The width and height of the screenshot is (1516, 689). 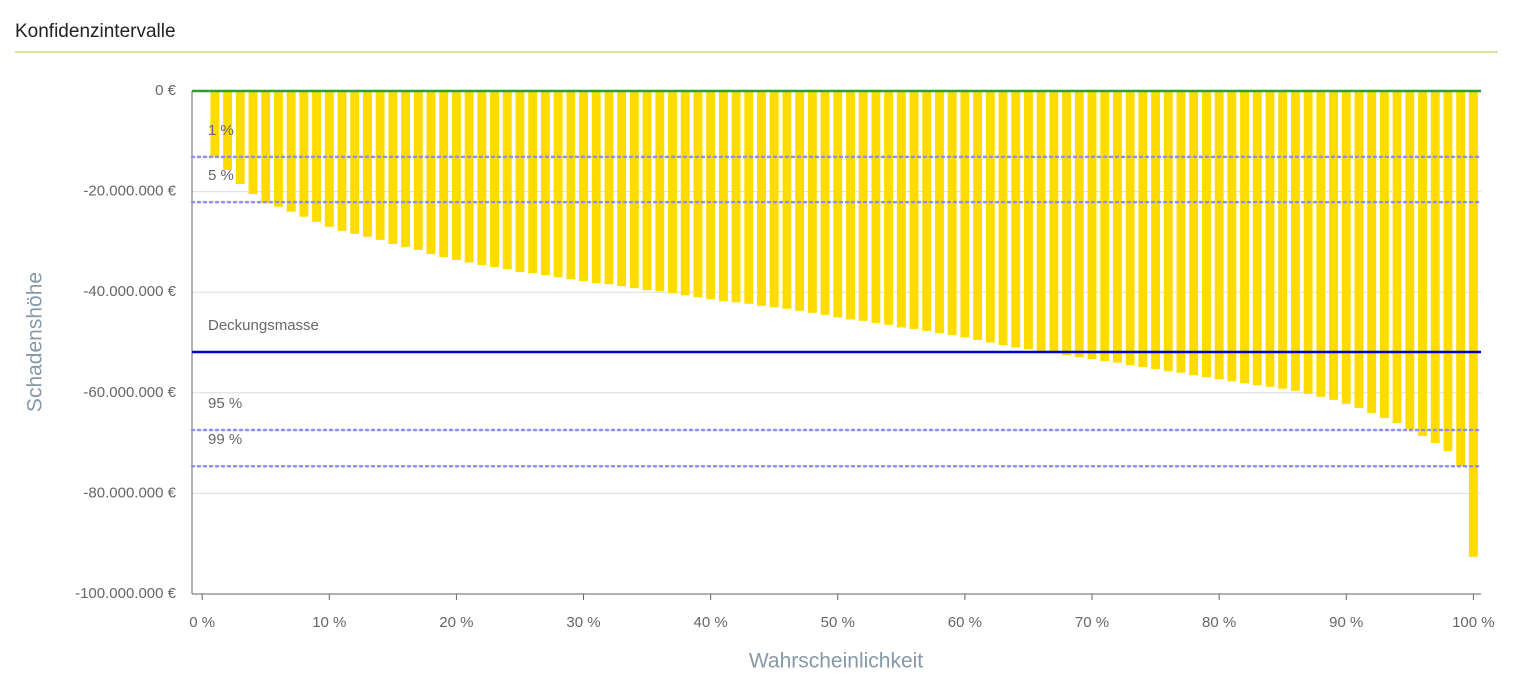 What do you see at coordinates (129, 191) in the screenshot?
I see `y-tick-label: -20.000.000 €` at bounding box center [129, 191].